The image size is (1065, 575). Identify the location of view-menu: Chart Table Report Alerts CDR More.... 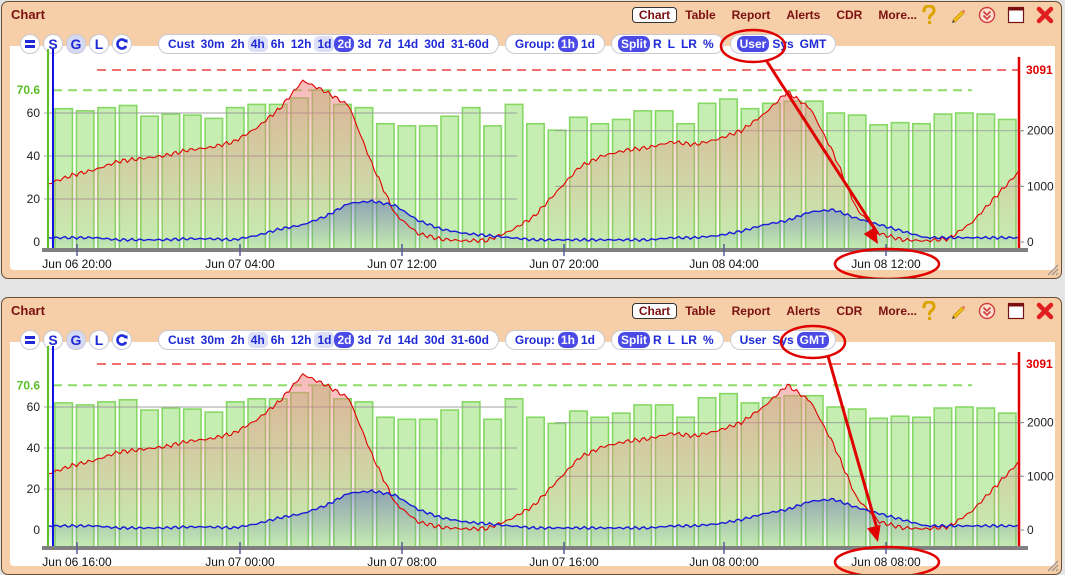
(778, 311).